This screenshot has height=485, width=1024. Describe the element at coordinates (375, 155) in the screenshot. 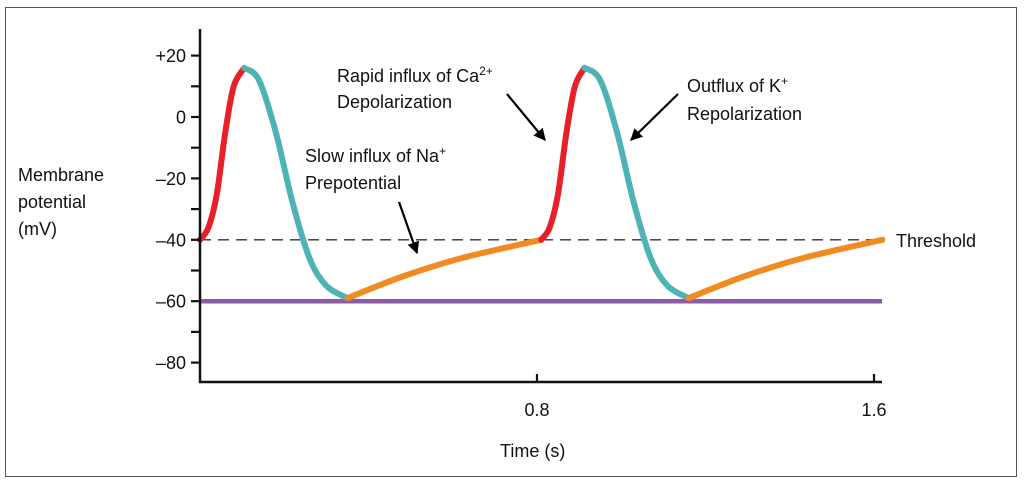

I see `annotation-sodium-line-1: Slow influx of Na+` at that location.